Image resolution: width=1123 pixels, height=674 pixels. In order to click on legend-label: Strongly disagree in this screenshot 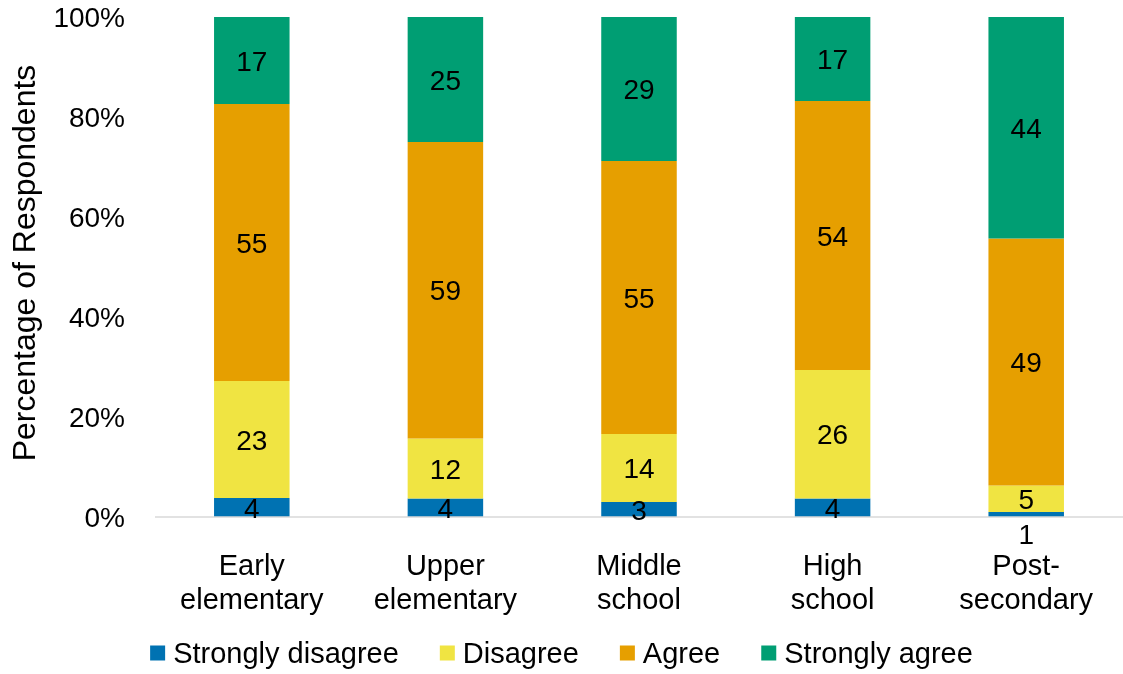, I will do `click(286, 653)`.